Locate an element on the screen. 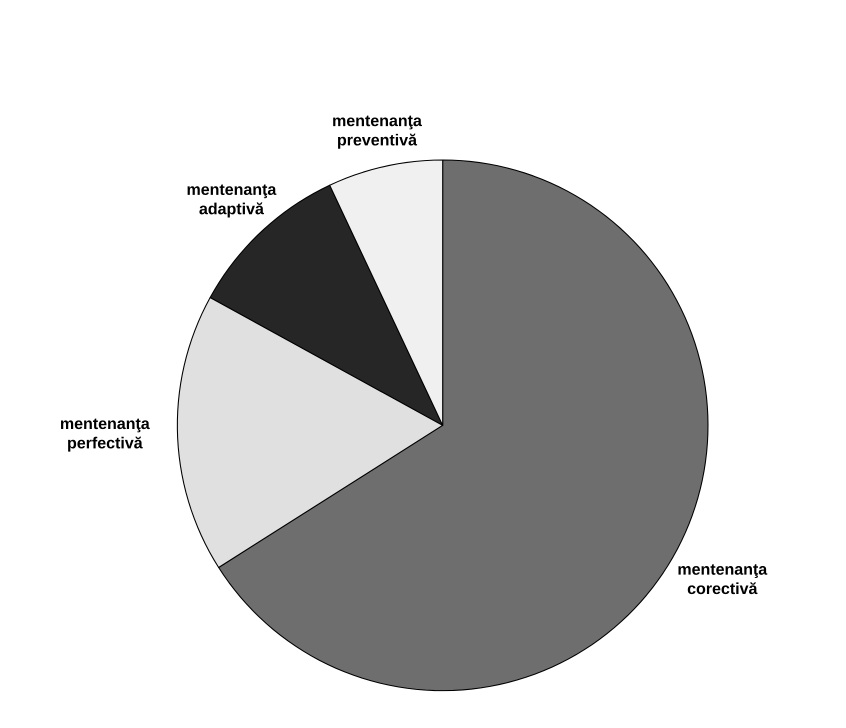 This screenshot has height=728, width=846. slice-label: mentenanţa adaptivă is located at coordinates (232, 201).